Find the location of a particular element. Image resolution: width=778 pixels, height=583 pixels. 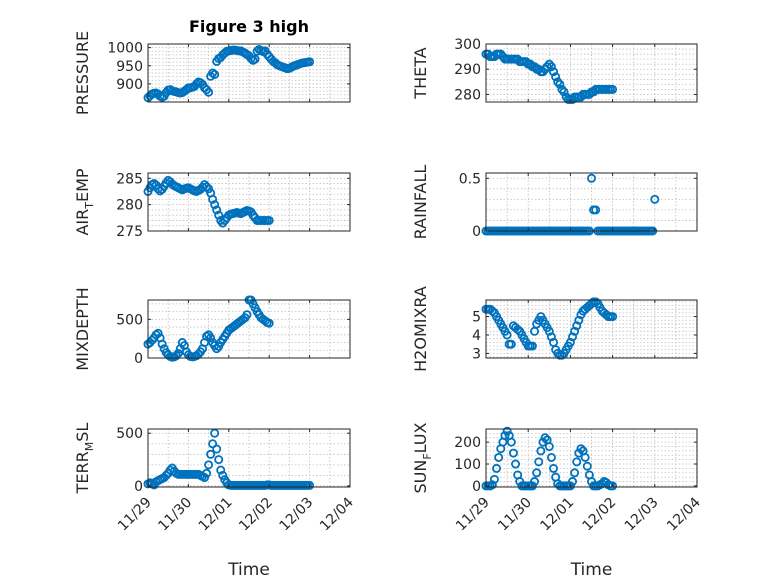

y-axis-label: MIXDEPTH is located at coordinates (82, 328).